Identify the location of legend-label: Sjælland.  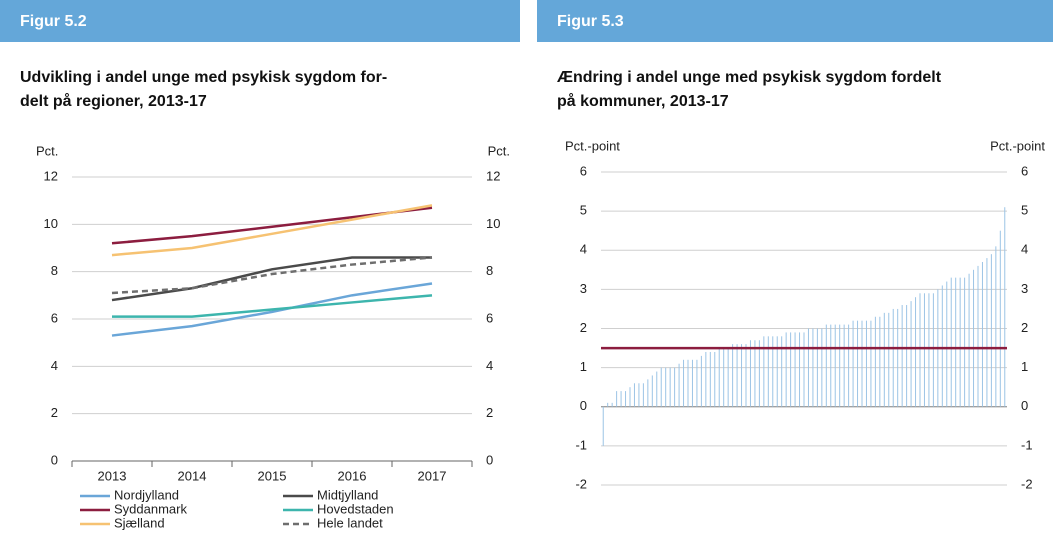
(139, 522).